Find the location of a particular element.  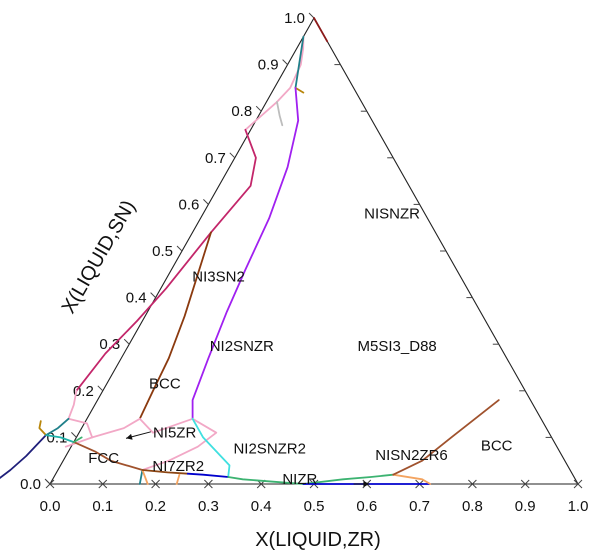

x-tick-label: 0.1 is located at coordinates (102, 506).